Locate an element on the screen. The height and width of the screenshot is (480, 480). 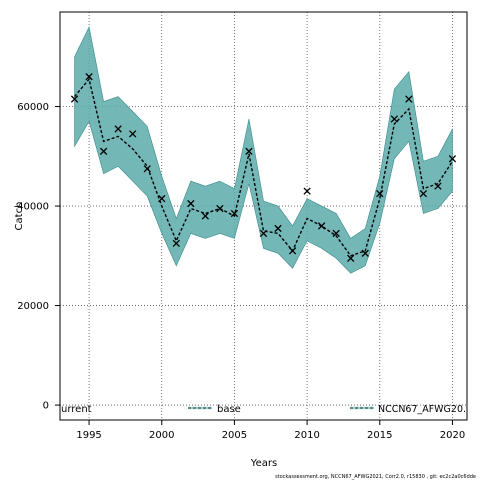
marker-current-2000 is located at coordinates (162, 198).